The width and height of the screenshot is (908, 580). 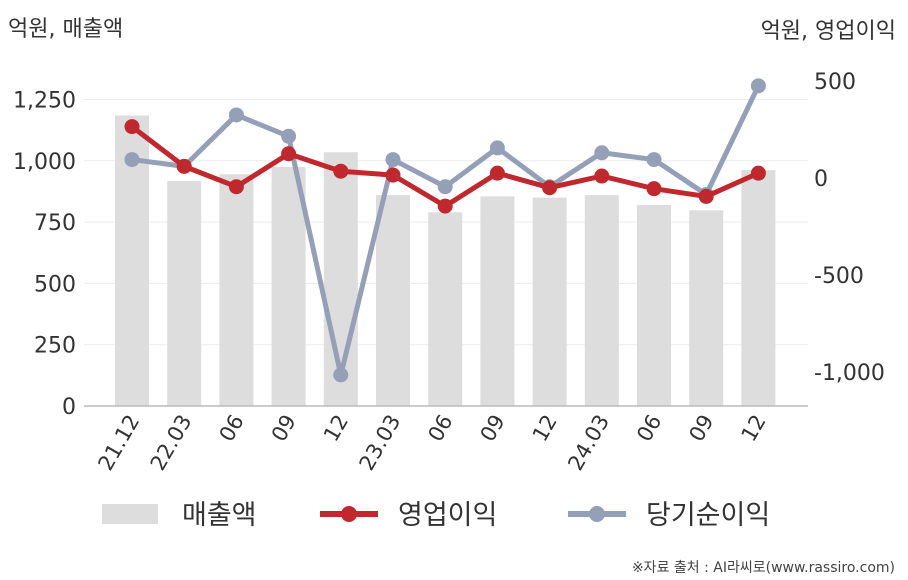 I want to click on left-tick-label: 1,250, so click(x=44, y=101).